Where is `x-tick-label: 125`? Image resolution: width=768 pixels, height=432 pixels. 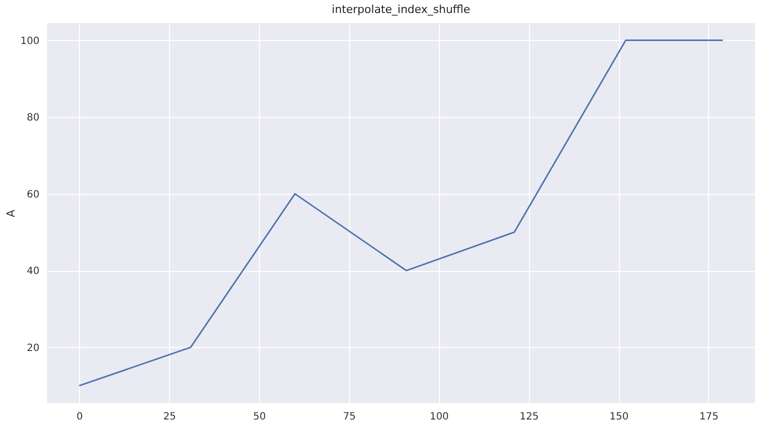 x-tick-label: 125 is located at coordinates (529, 417).